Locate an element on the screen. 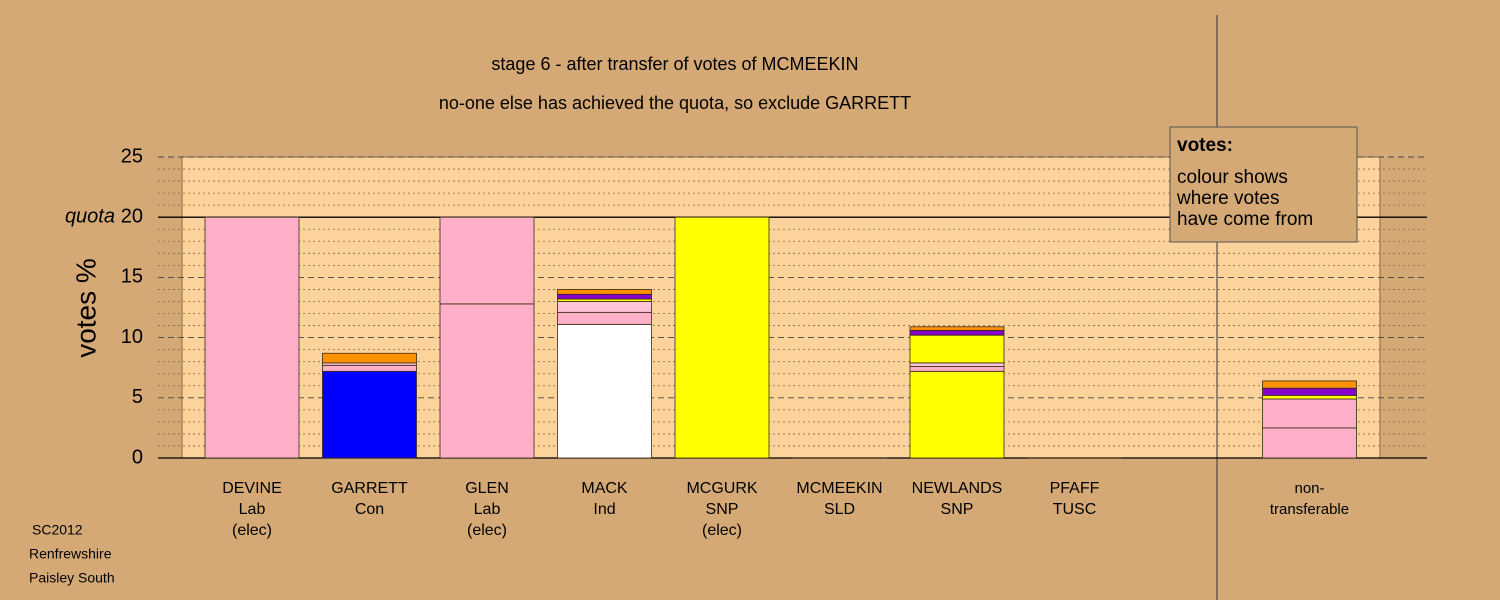  x-tick-label: GLEN is located at coordinates (487, 488).